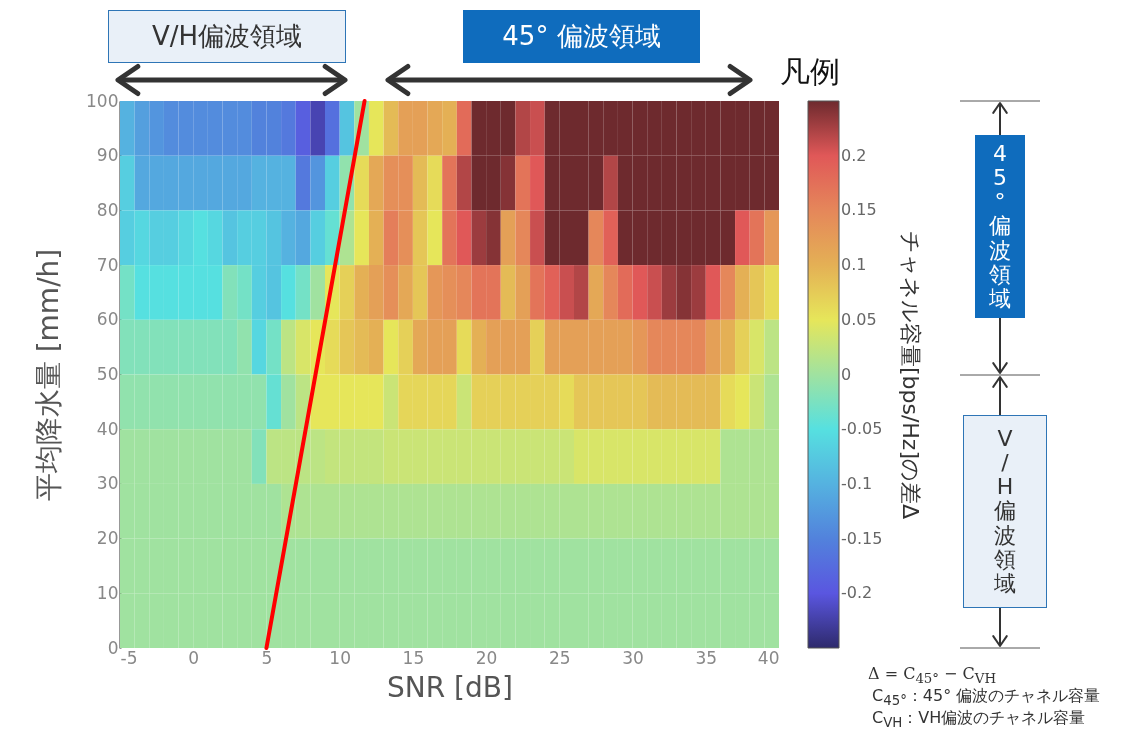 This screenshot has height=731, width=1145. I want to click on y-tick-label: 100, so click(102, 100).